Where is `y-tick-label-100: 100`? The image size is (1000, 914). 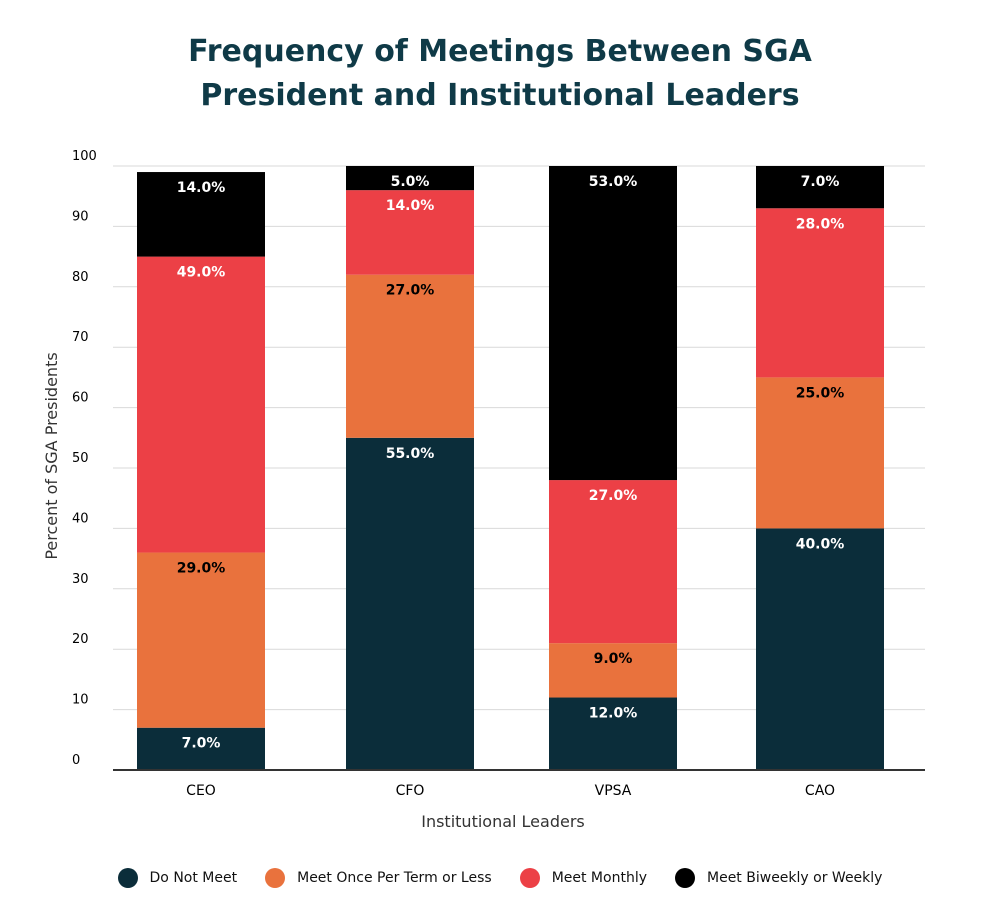
y-tick-label-100: 100 is located at coordinates (84, 156).